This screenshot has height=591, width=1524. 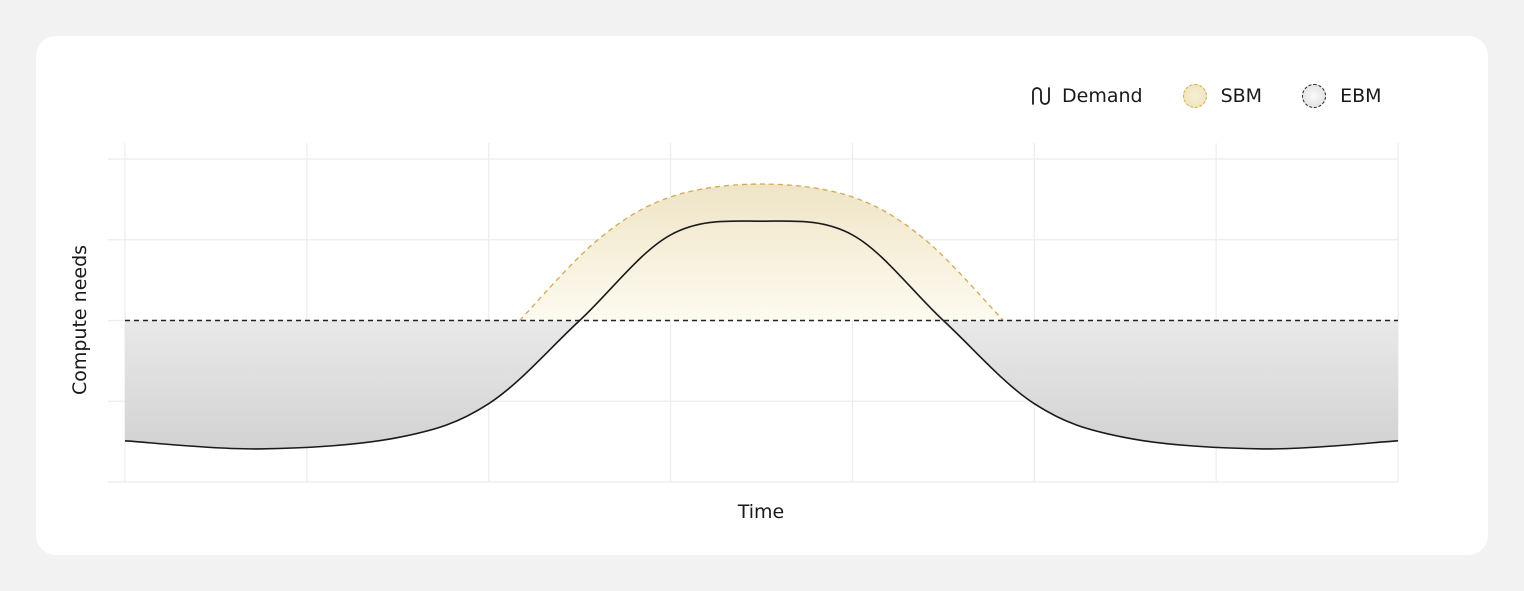 What do you see at coordinates (1314, 96) in the screenshot?
I see `ebm-swatch-icon` at bounding box center [1314, 96].